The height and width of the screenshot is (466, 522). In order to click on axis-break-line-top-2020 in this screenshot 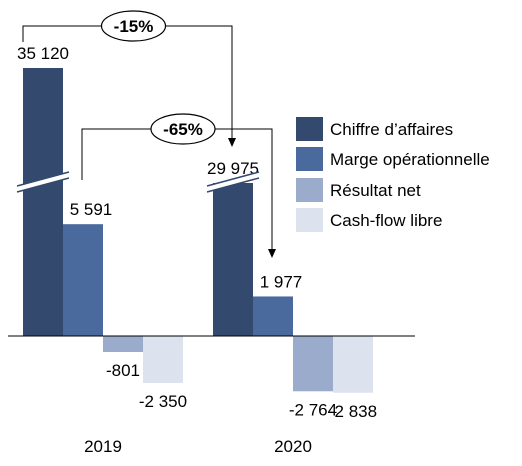, I will do `click(233, 179)`.